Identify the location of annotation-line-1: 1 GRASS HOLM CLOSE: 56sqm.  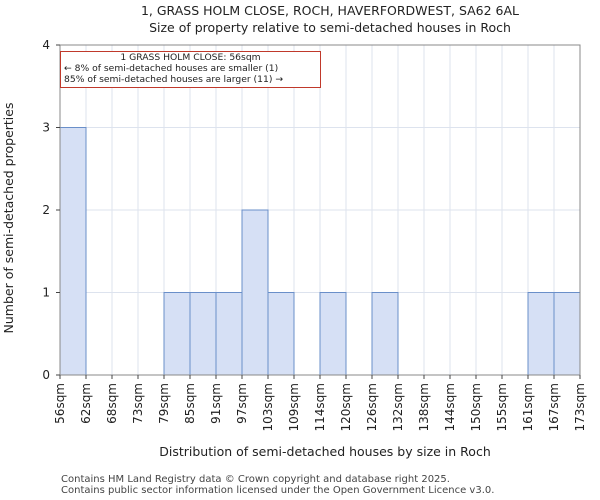
(190, 57).